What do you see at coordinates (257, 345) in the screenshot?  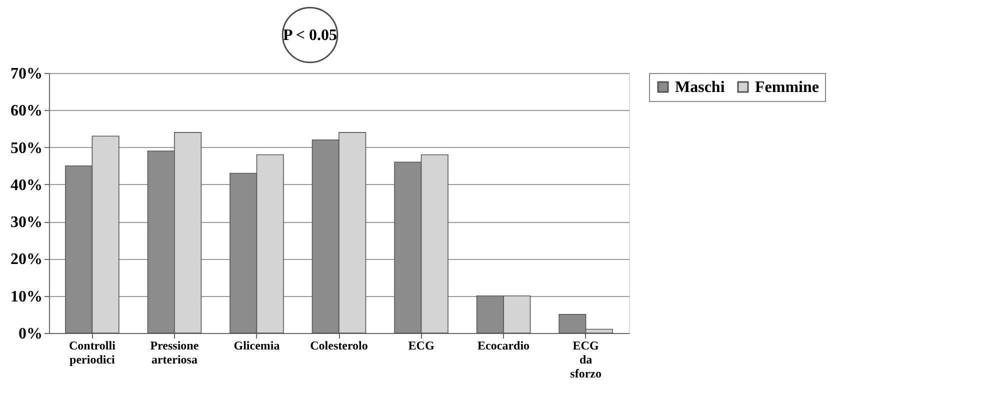 I see `x-tick-label: Glicemia` at bounding box center [257, 345].